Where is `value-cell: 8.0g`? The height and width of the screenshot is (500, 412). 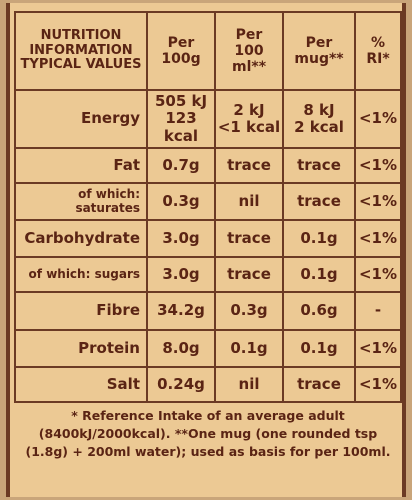 value-cell: 8.0g is located at coordinates (182, 349).